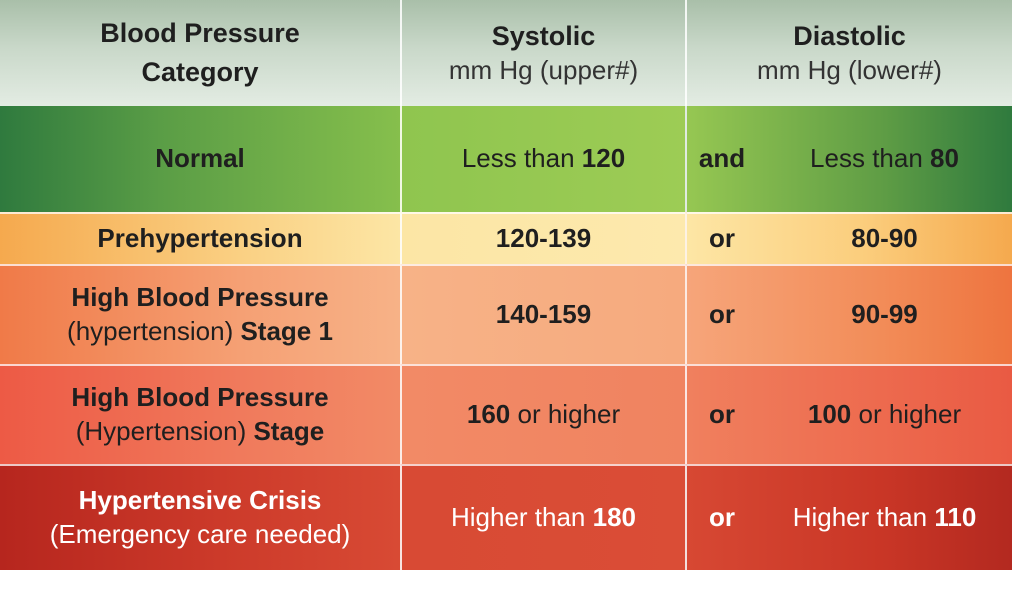 The image size is (1024, 596). I want to click on category-line2-stage: Stage, so click(289, 431).